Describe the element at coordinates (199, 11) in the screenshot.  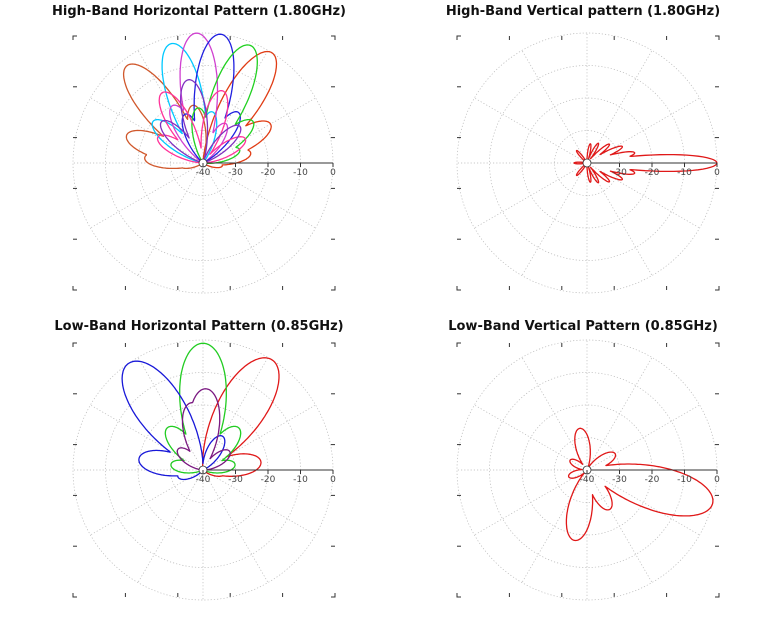
I see `chart-title: High-Band Horizontal Pattern (1.80GHz)` at that location.